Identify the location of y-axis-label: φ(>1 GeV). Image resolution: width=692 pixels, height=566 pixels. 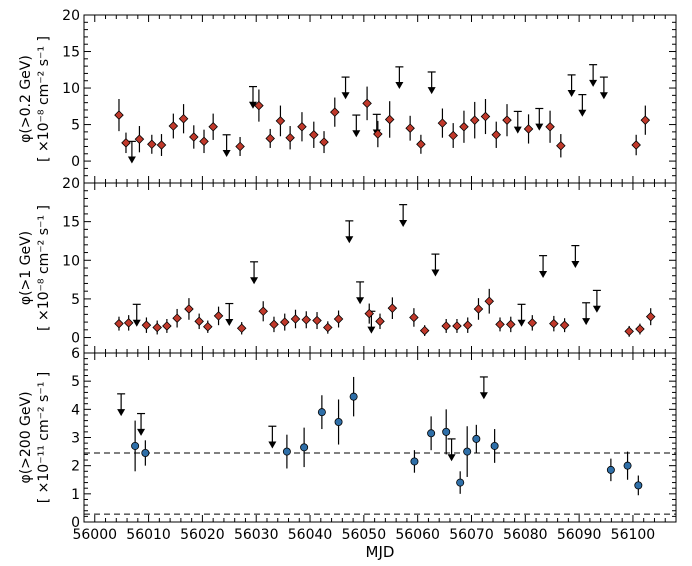
(26, 268).